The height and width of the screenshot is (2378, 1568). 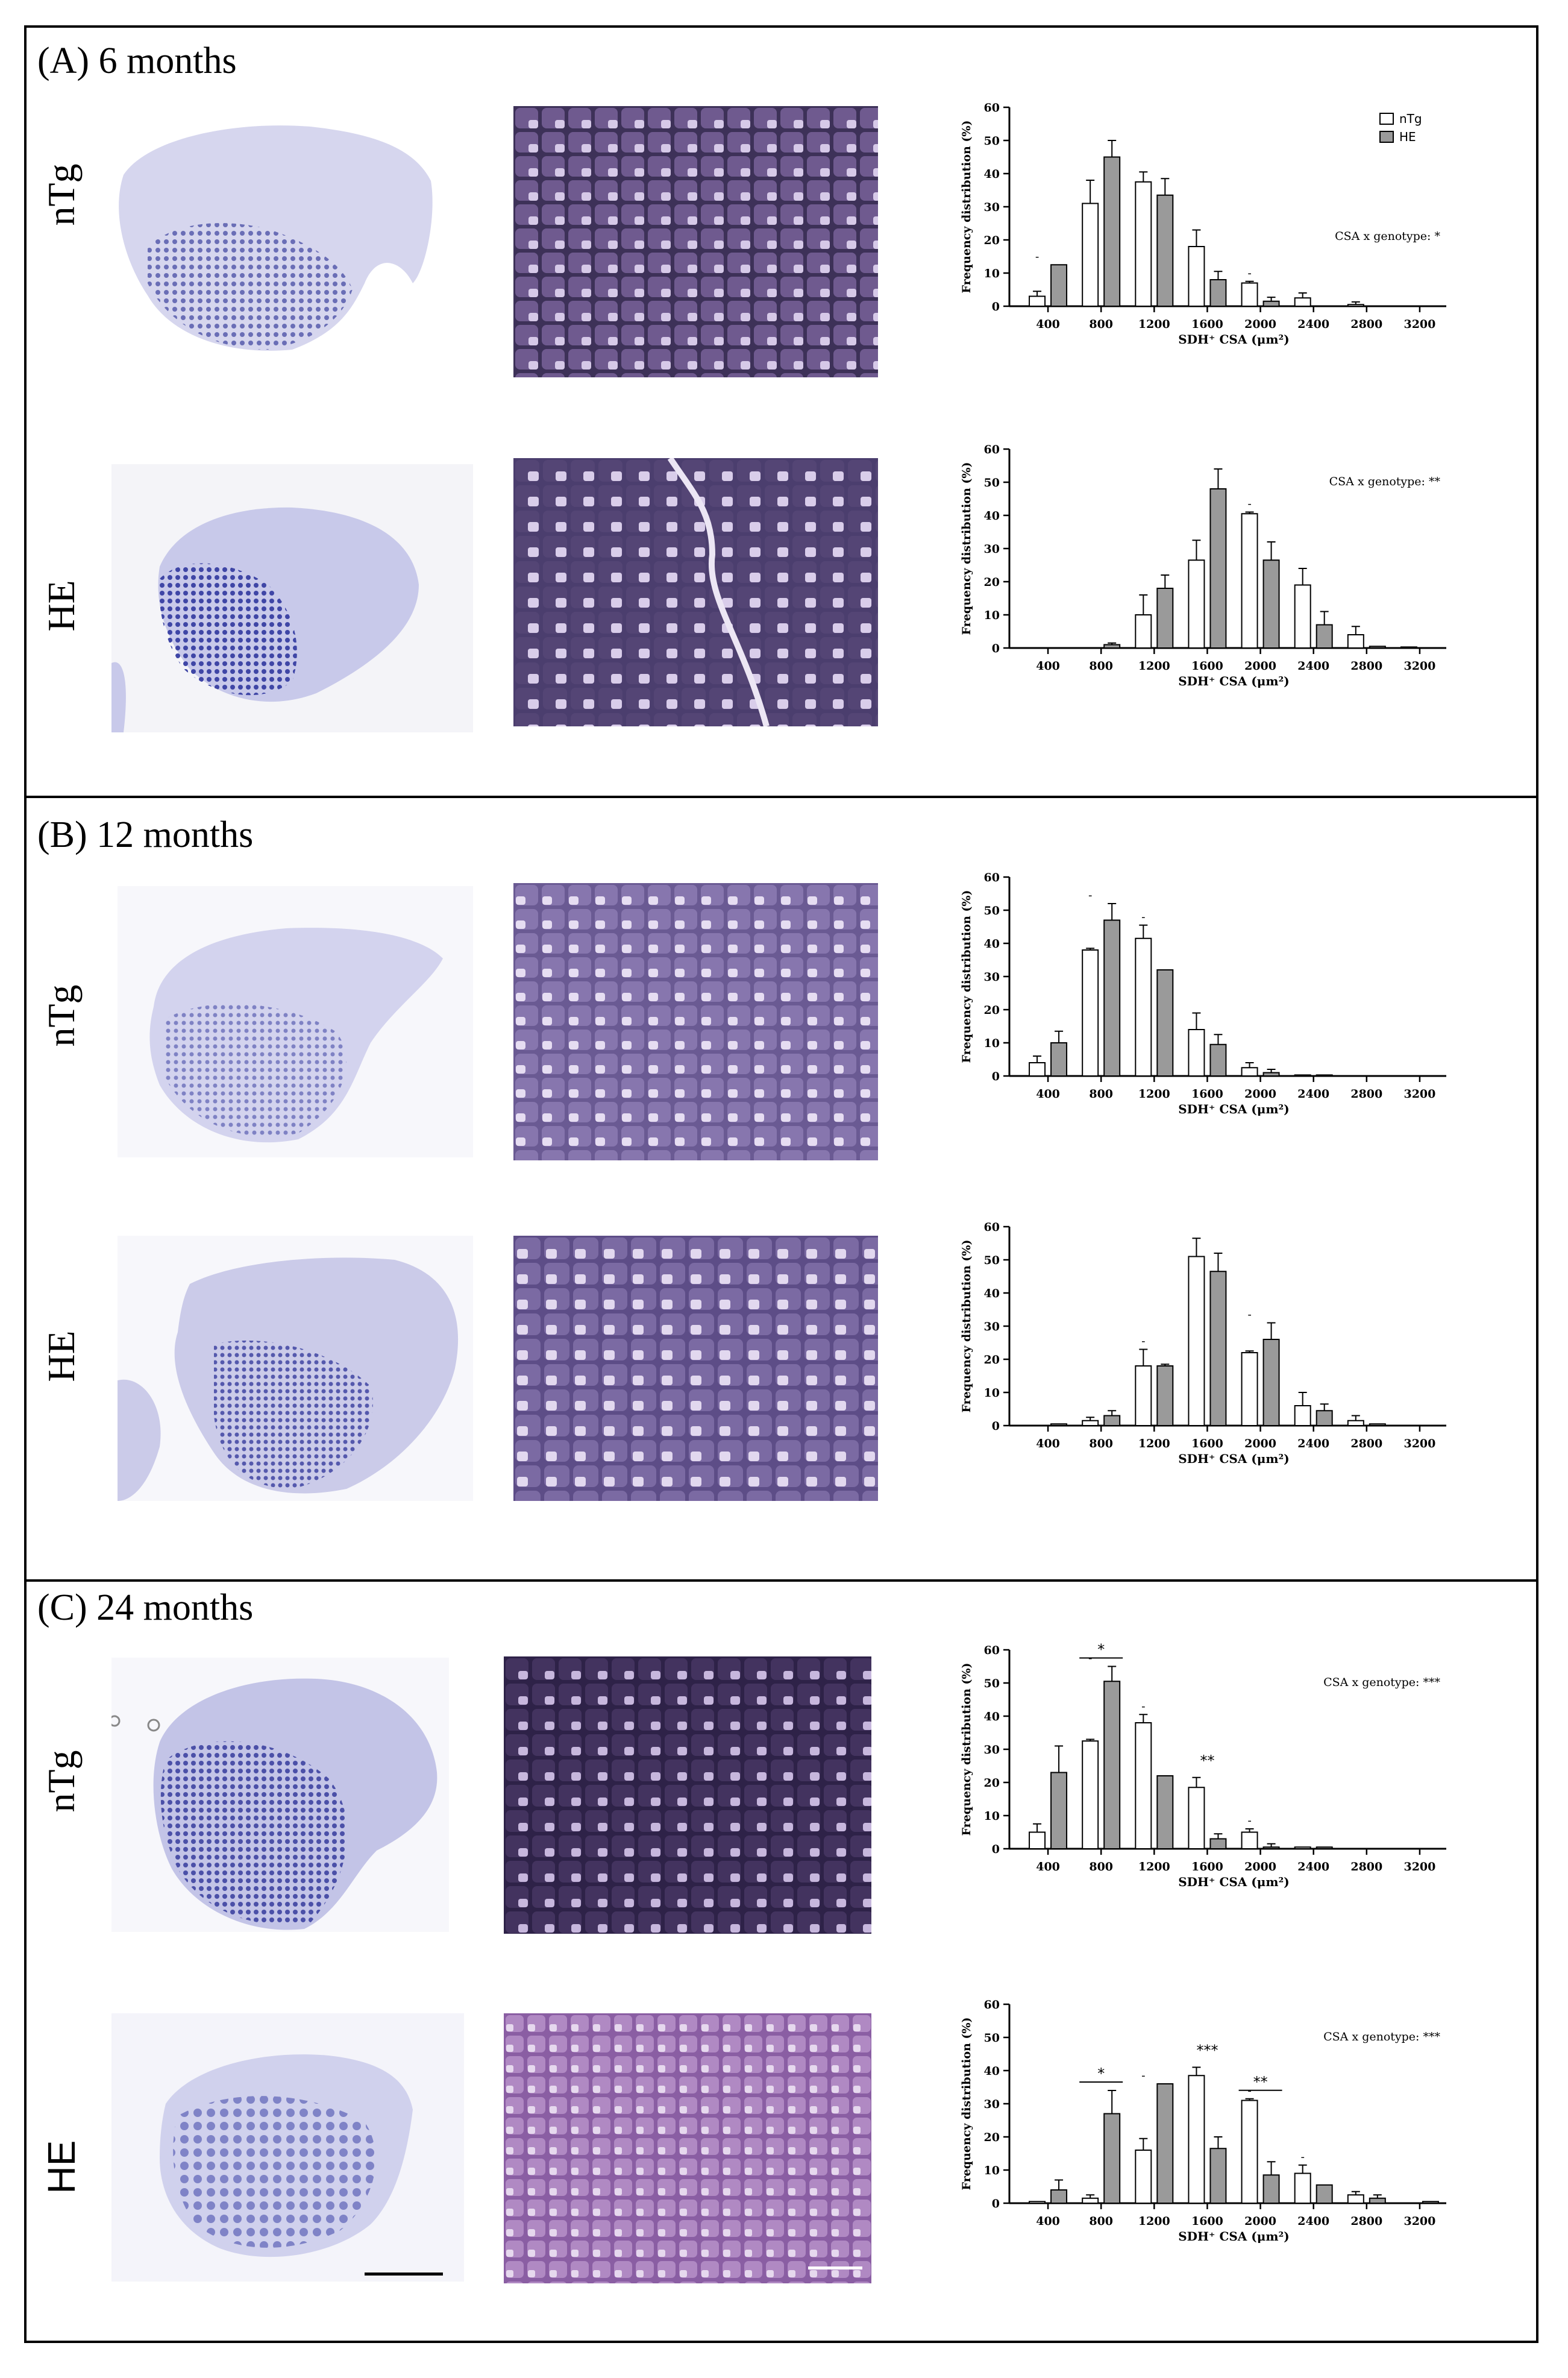 I want to click on legend-label: HE, so click(x=1407, y=137).